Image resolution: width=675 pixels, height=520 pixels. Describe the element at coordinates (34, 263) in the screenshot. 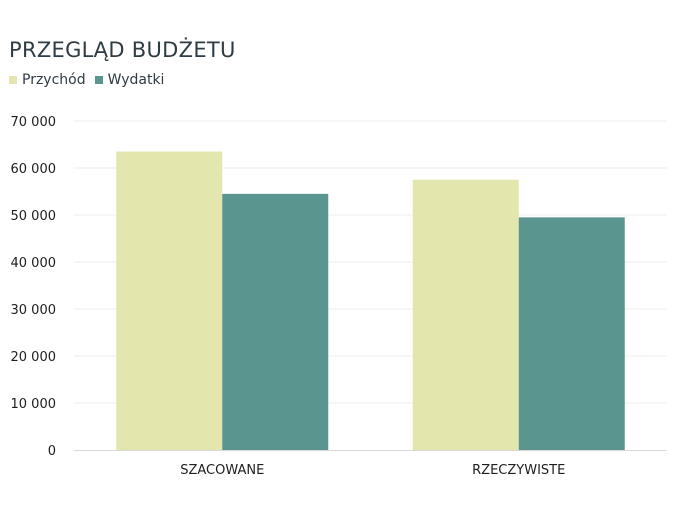

I see `y-tick-label: 40 000` at that location.